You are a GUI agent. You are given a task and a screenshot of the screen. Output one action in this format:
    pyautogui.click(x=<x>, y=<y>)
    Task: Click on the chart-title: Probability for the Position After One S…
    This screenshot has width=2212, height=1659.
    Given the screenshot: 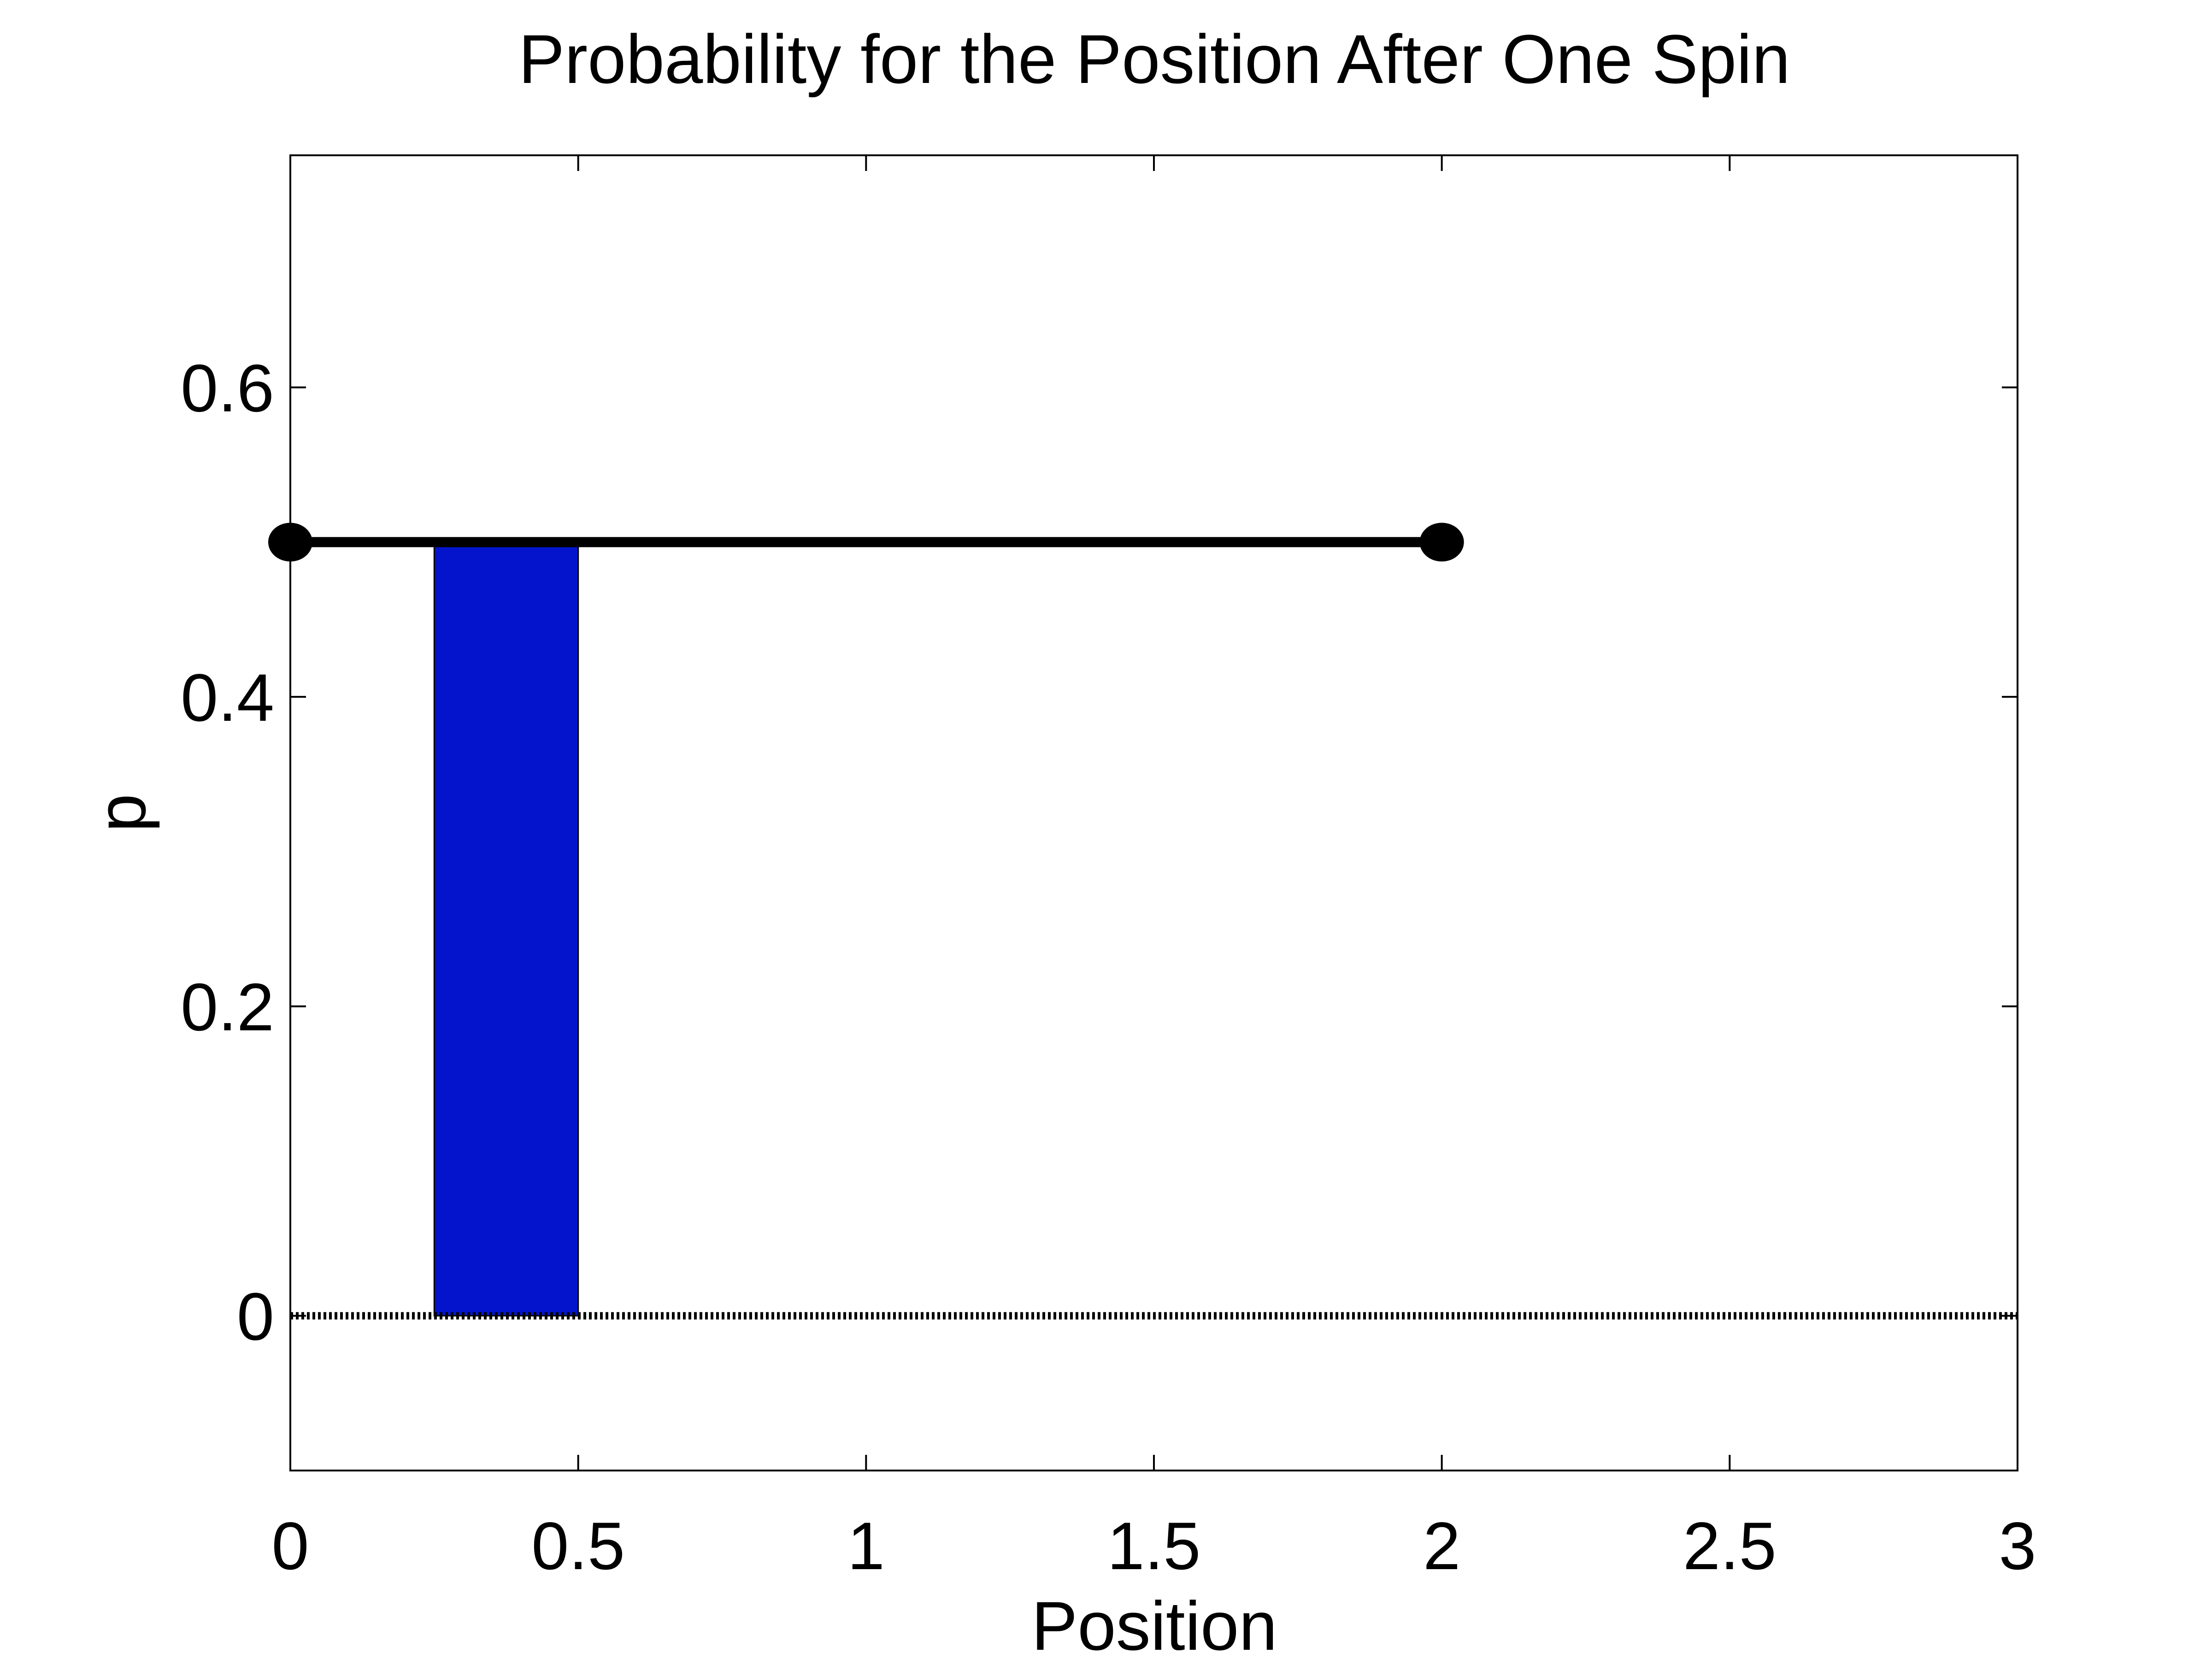 What is the action you would take?
    pyautogui.click(x=1154, y=59)
    